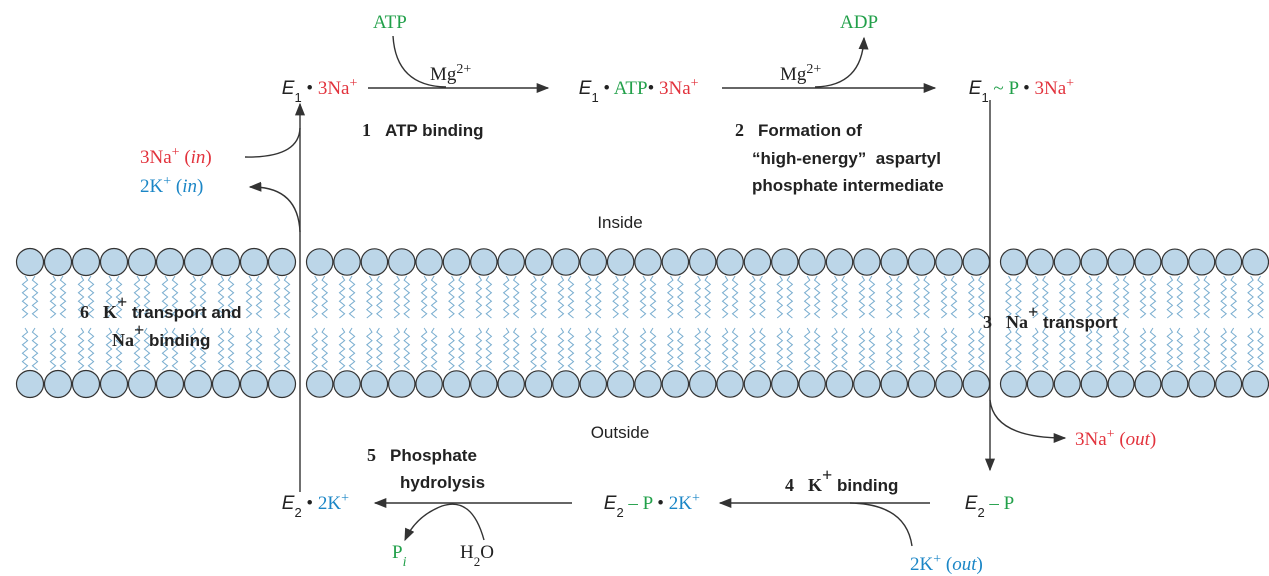 The width and height of the screenshot is (1269, 576). What do you see at coordinates (1138, 439) in the screenshot?
I see `side: out` at bounding box center [1138, 439].